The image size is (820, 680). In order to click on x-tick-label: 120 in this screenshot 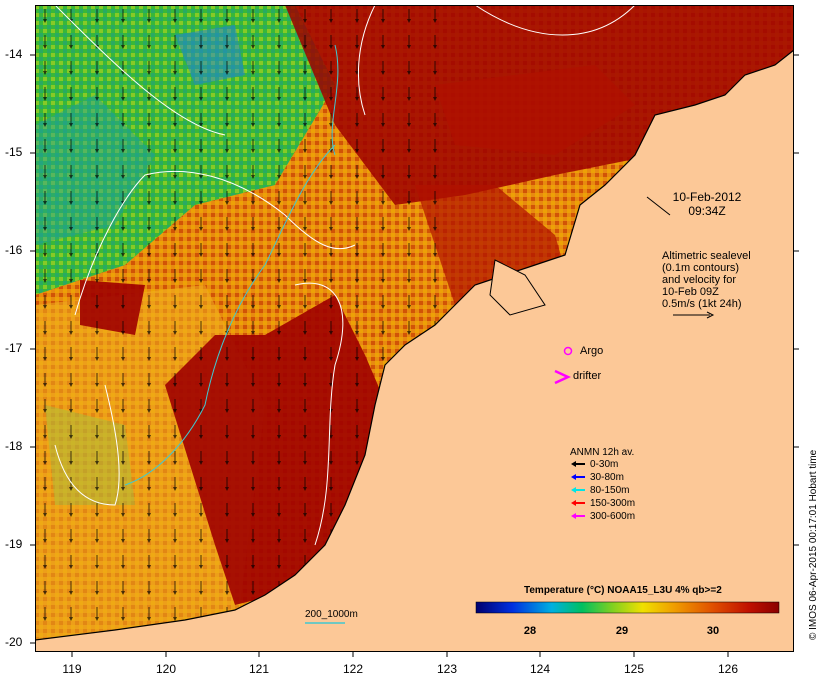, I will do `click(166, 669)`.